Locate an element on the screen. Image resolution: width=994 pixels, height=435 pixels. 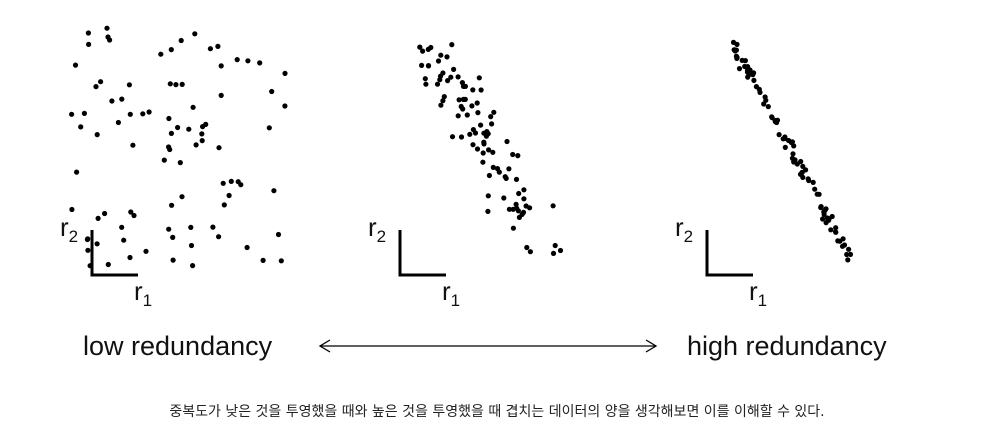
panel-medium-redundancy: r2 r1 is located at coordinates (466, 176).